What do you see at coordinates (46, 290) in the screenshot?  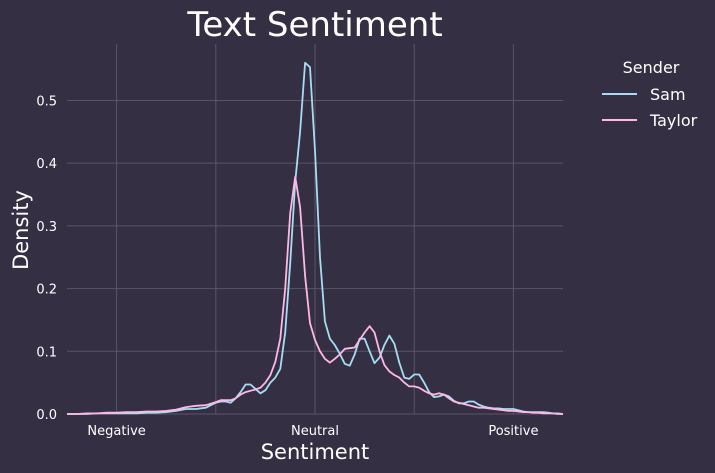 I see `y-tick-label: 0.2` at bounding box center [46, 290].